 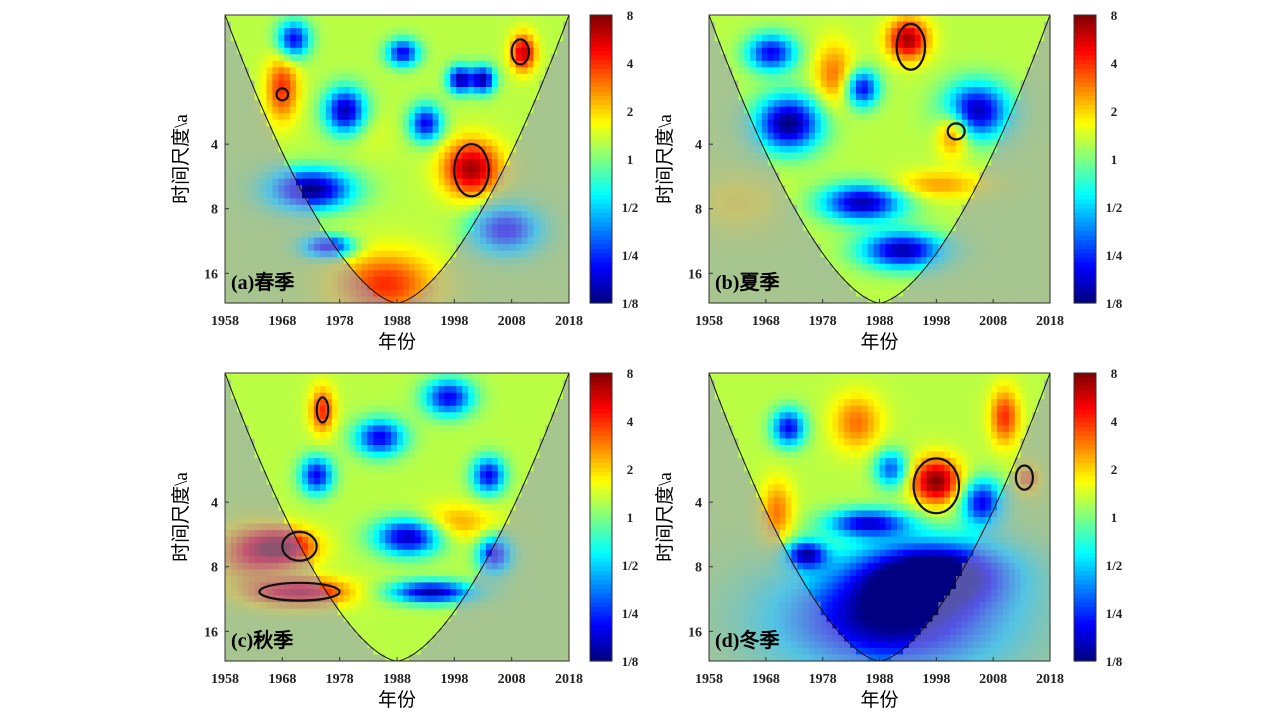 I want to click on colorbar-segment, so click(x=601, y=189).